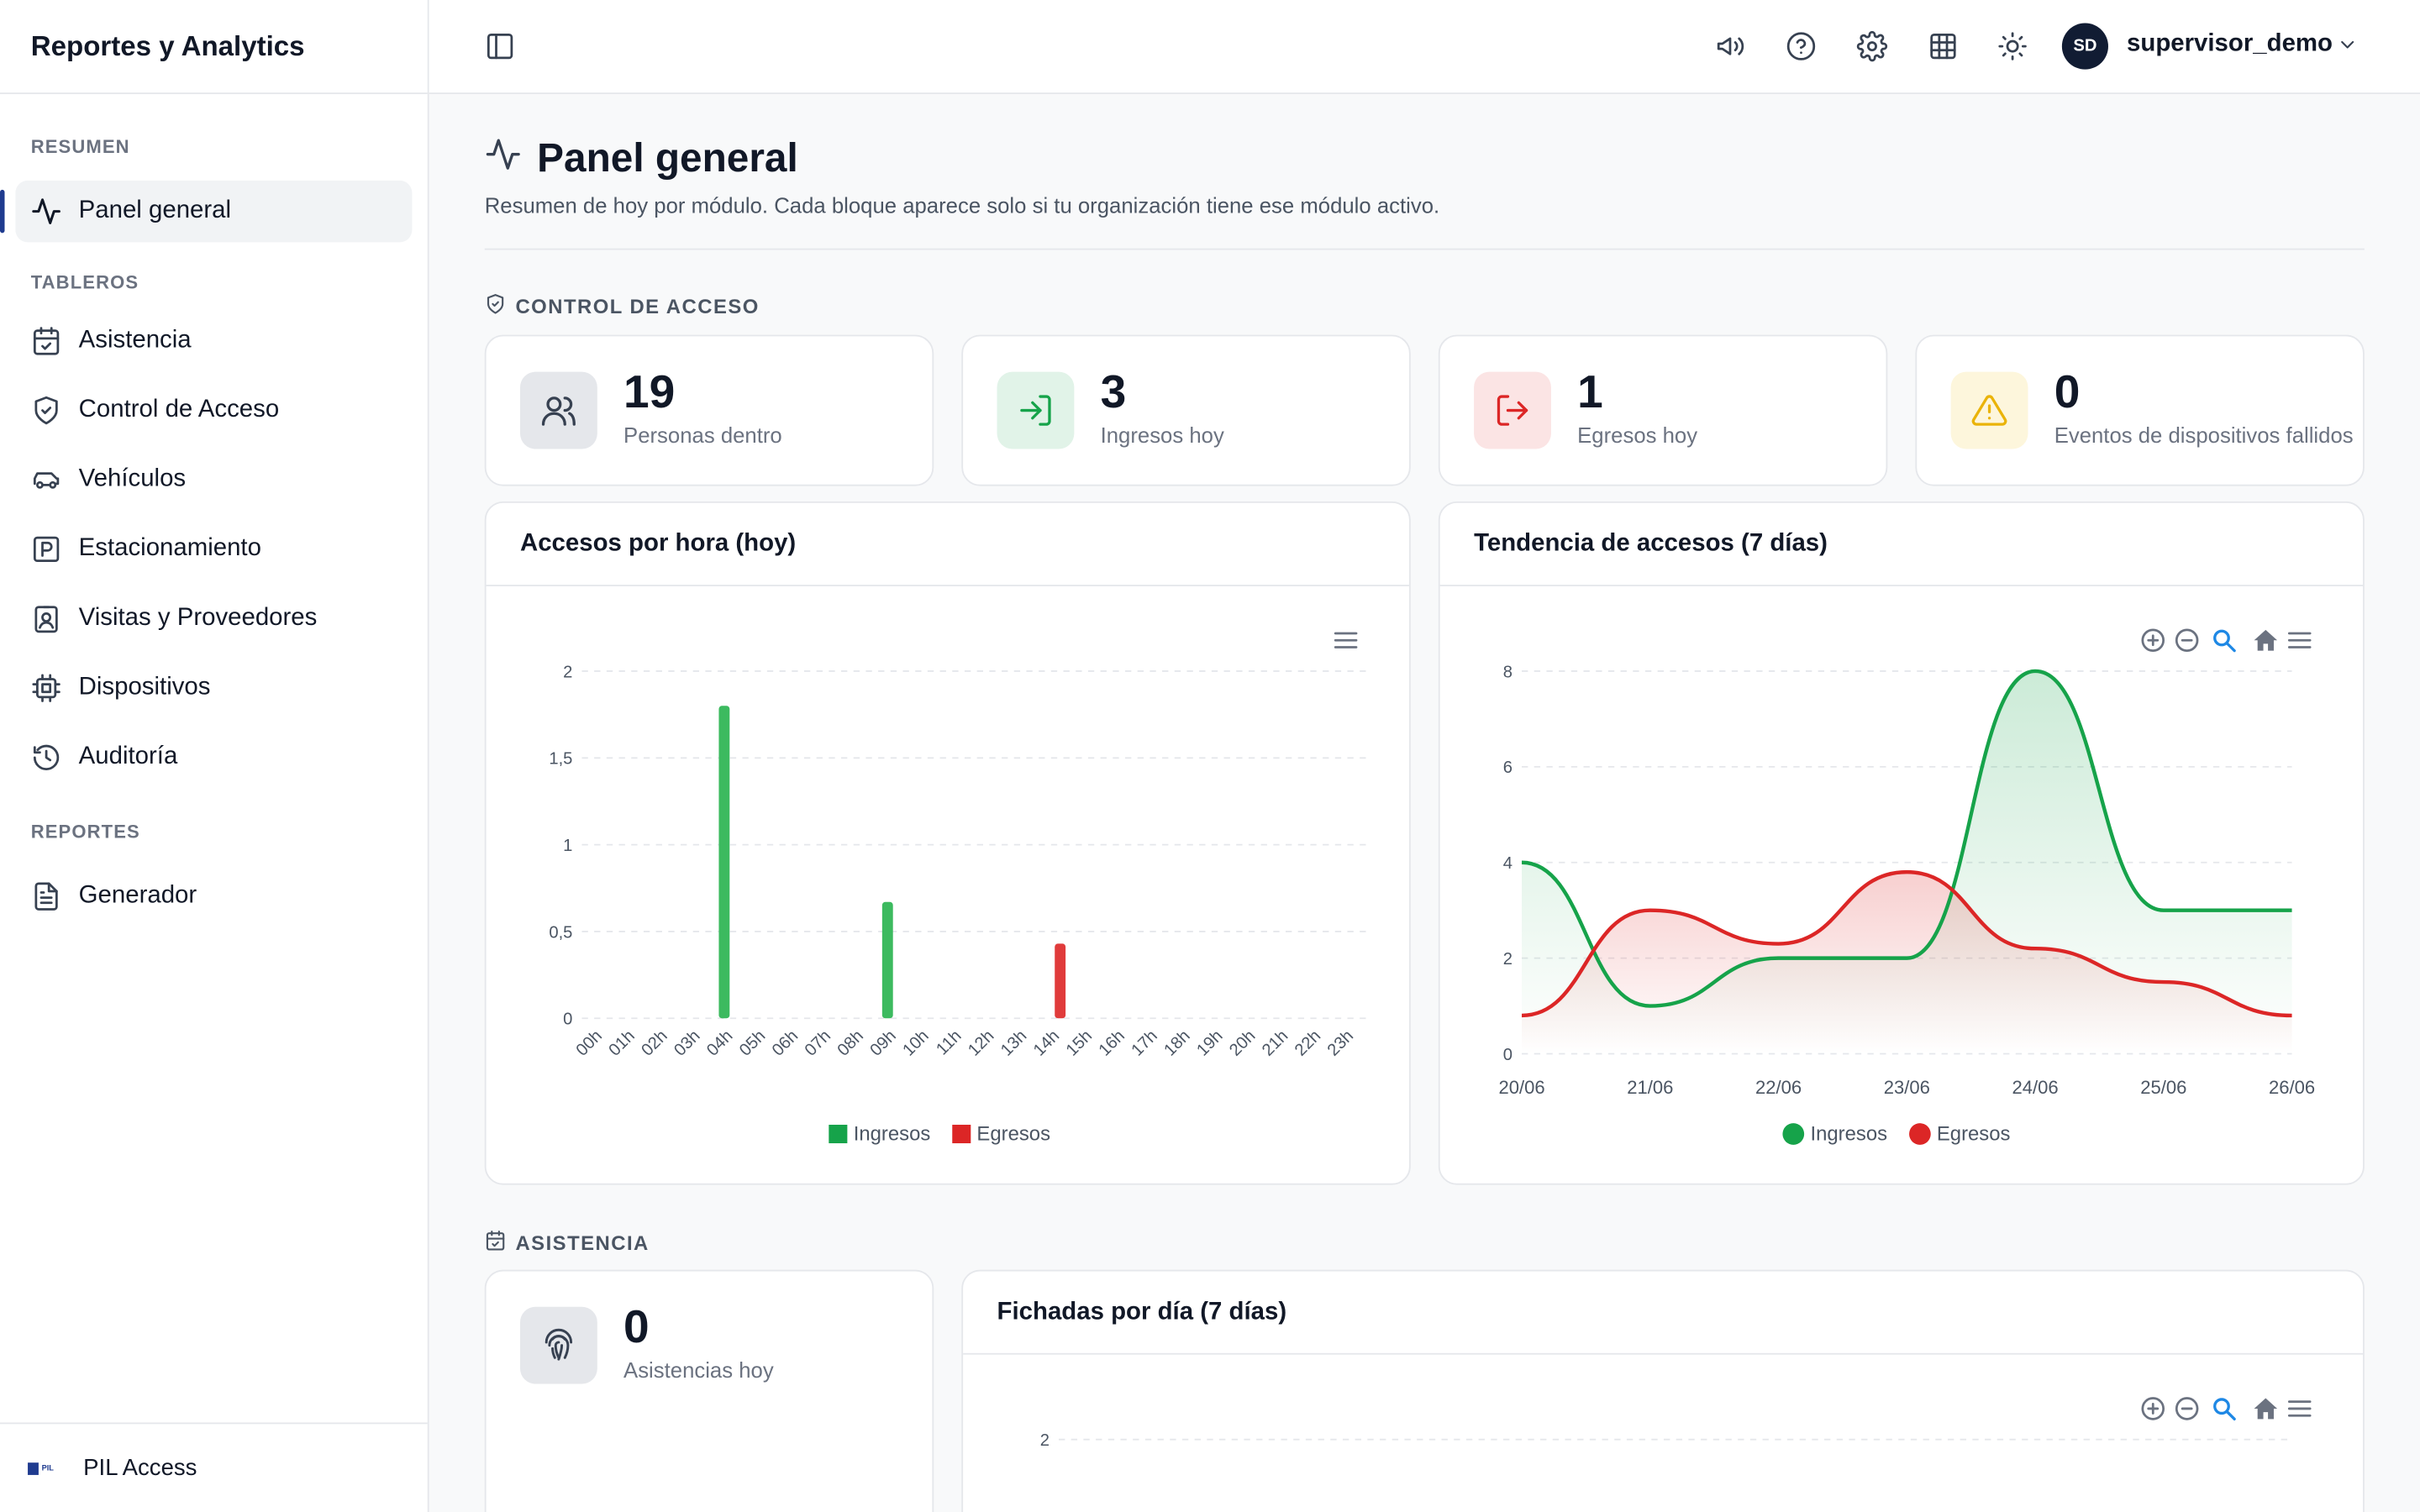 The height and width of the screenshot is (1512, 2420). What do you see at coordinates (85, 832) in the screenshot?
I see `section-reportes: REPORTES` at bounding box center [85, 832].